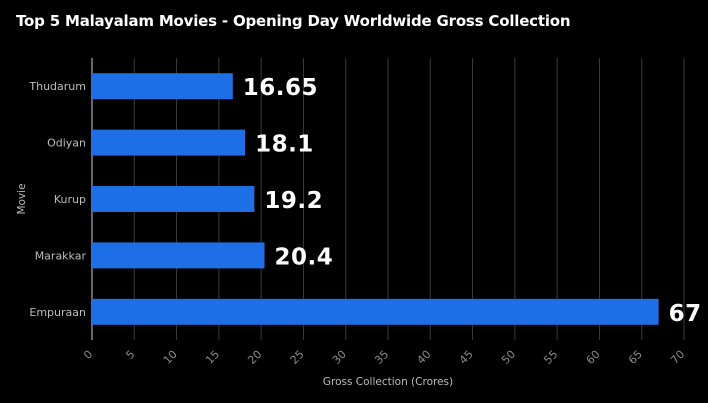 This screenshot has height=403, width=708. What do you see at coordinates (173, 199) in the screenshot?
I see `bar-kurup` at bounding box center [173, 199].